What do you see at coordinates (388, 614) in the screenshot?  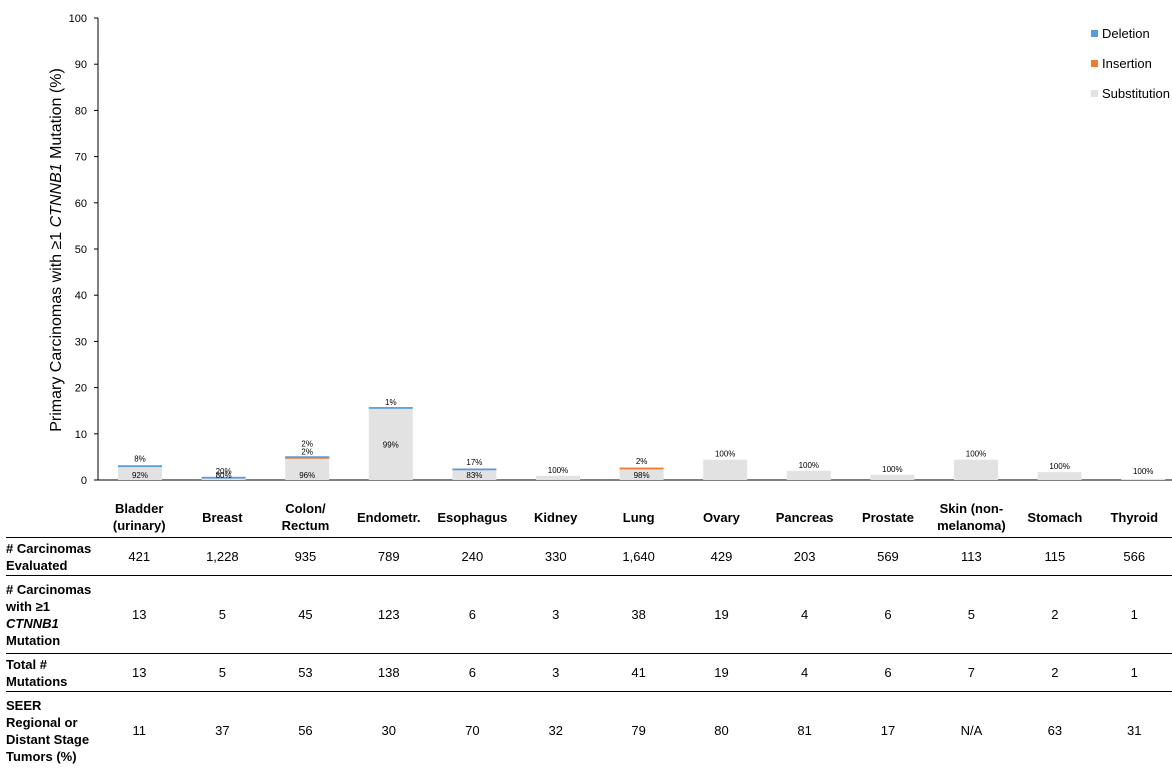 I see `table-cell: 123` at bounding box center [388, 614].